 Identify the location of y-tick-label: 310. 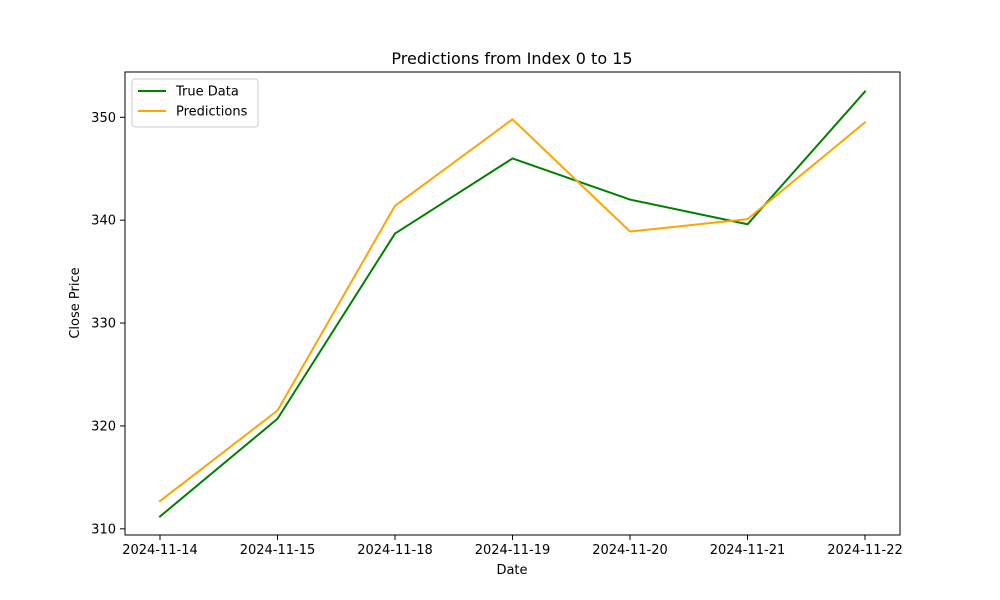
(103, 529).